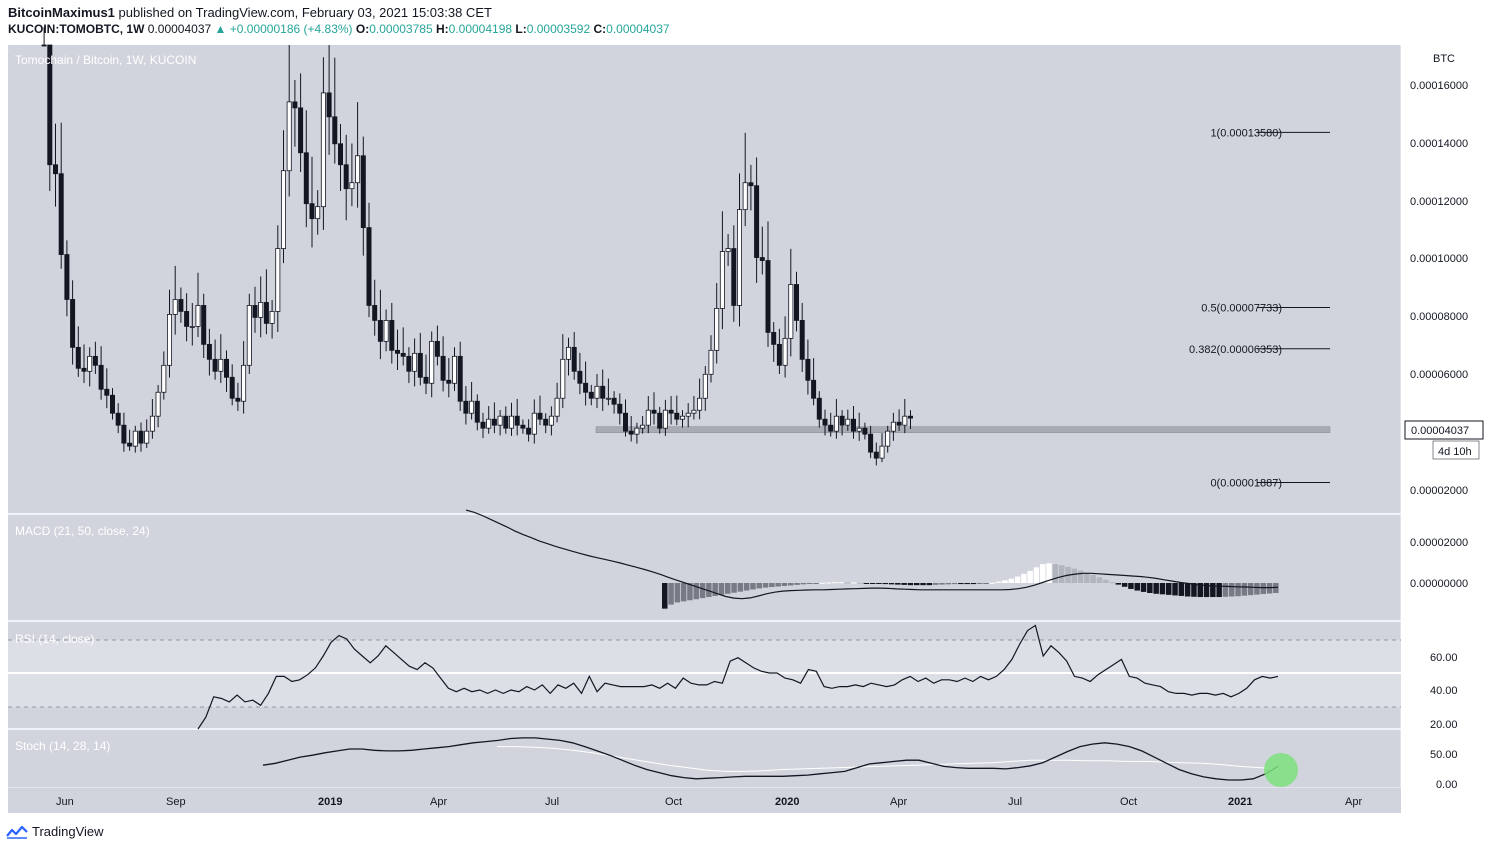  I want to click on symbol-label: KUCOIN:TOMOBTC, 1W, so click(76, 29).